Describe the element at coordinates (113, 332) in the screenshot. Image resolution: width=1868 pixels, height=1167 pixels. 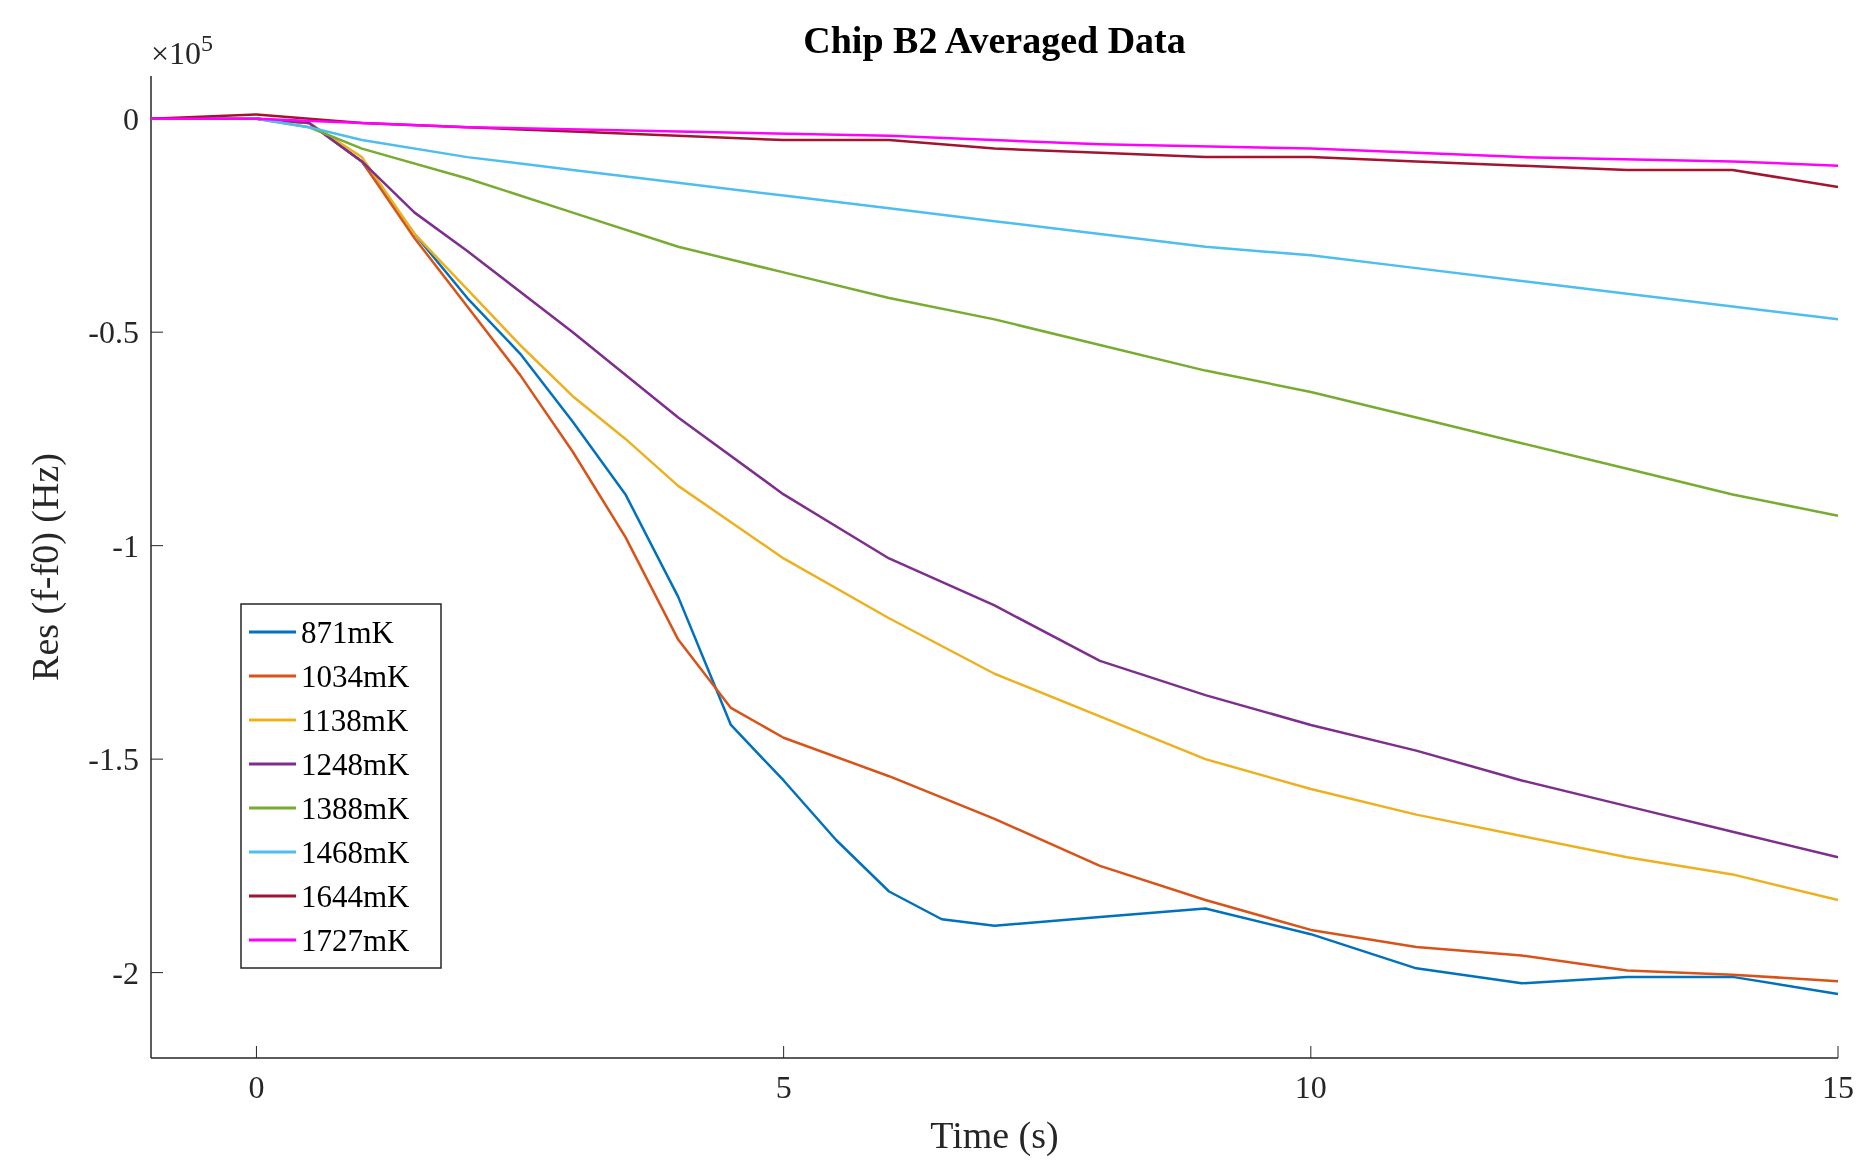
I see `y-tick-label: -0.5` at that location.